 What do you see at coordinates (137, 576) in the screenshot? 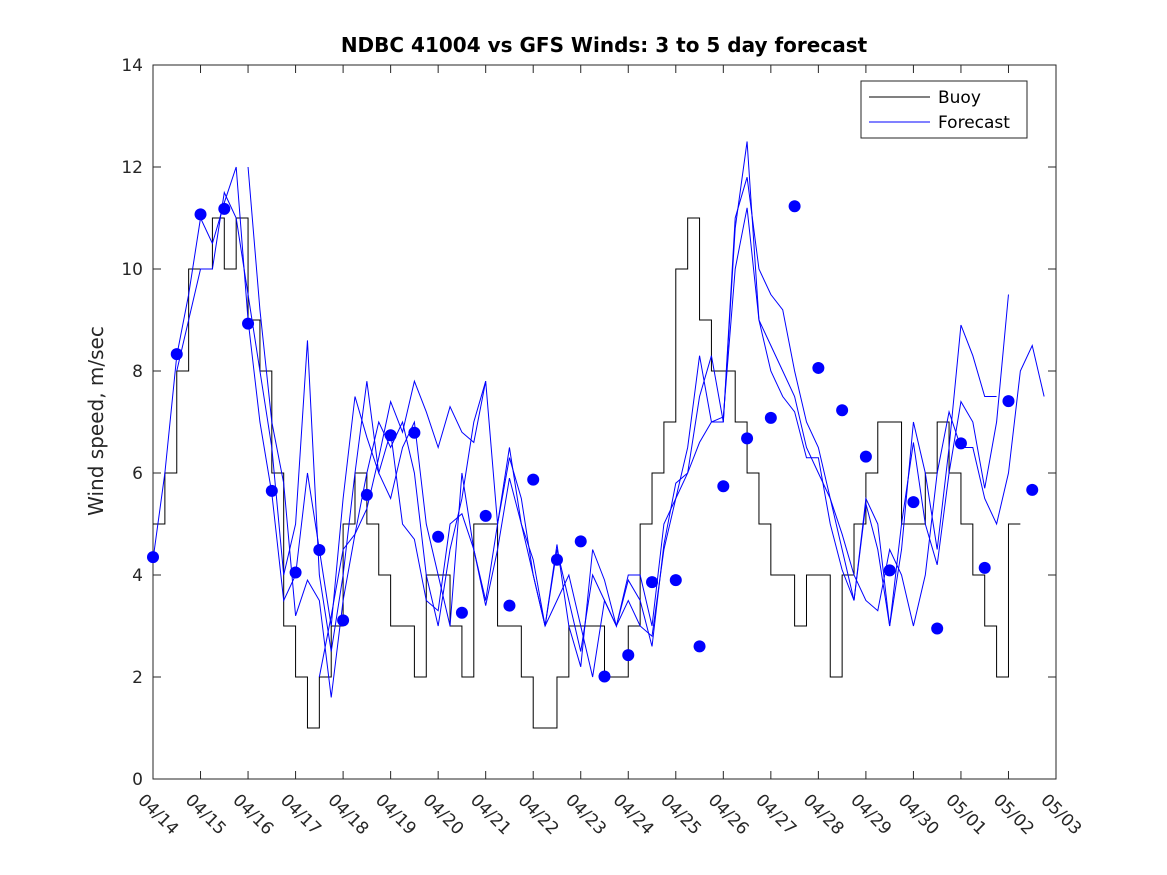
I see `y-tick-label: 4` at bounding box center [137, 576].